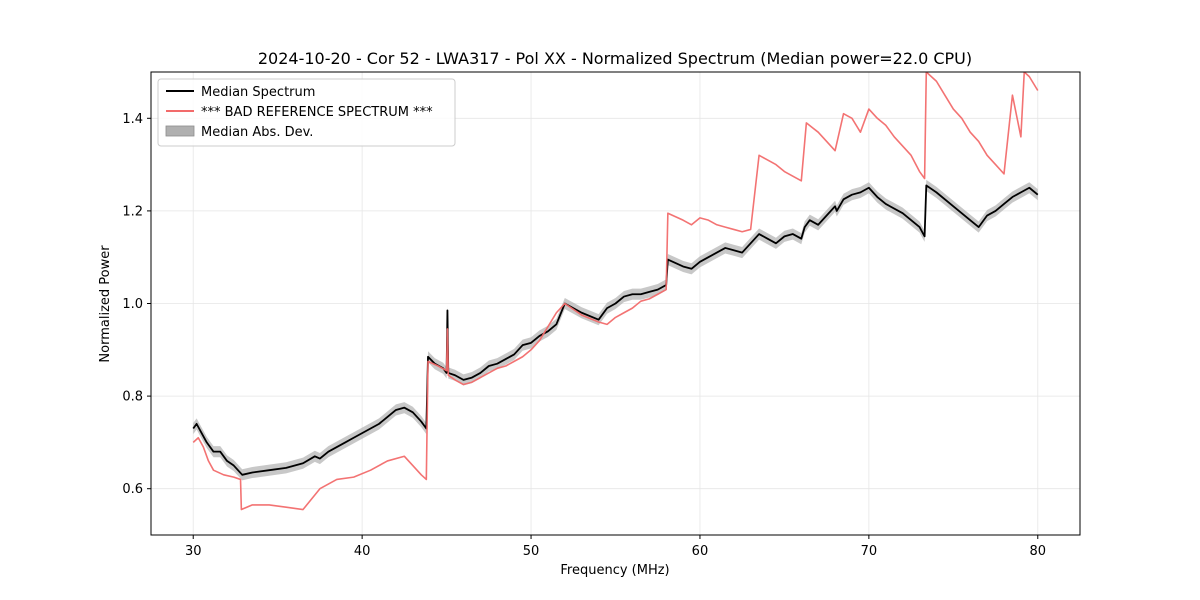 Image resolution: width=1200 pixels, height=600 pixels. What do you see at coordinates (1037, 551) in the screenshot?
I see `x-tick-label: 80` at bounding box center [1037, 551].